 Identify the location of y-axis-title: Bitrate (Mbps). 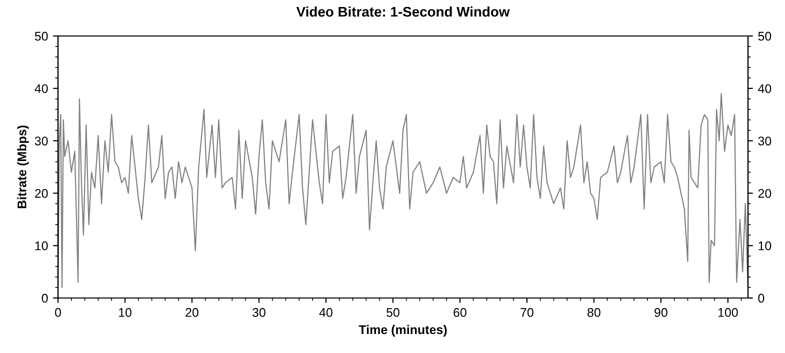
(23, 167).